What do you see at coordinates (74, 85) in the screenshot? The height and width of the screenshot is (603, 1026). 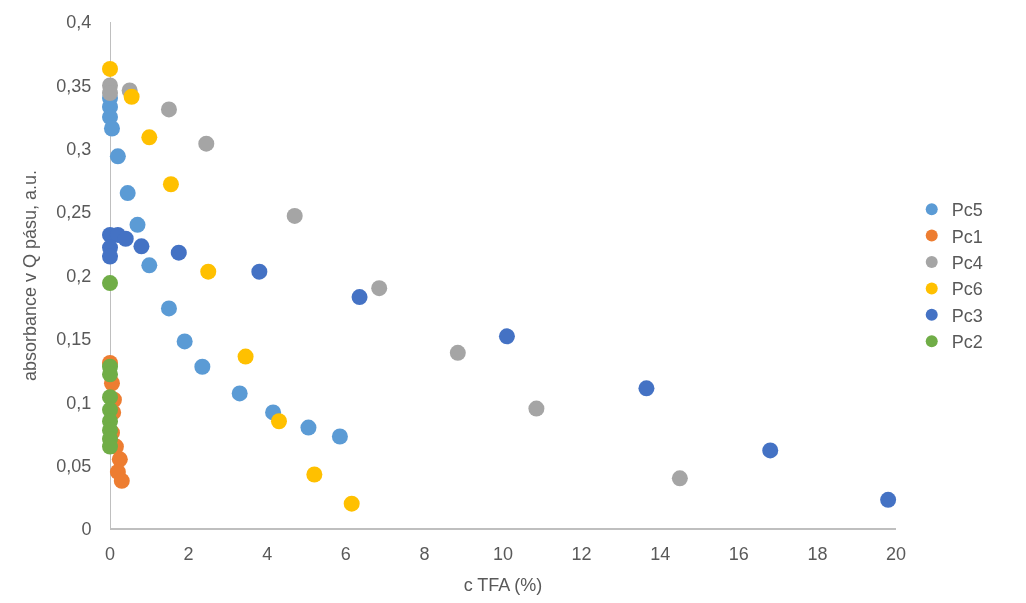 I see `y-tick-label: 0,35` at bounding box center [74, 85].